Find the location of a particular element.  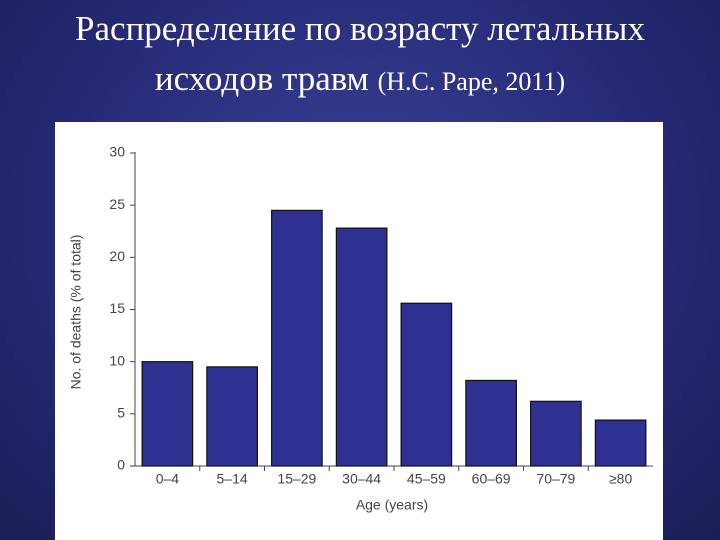

x-tick-label: 15–29 is located at coordinates (296, 479).